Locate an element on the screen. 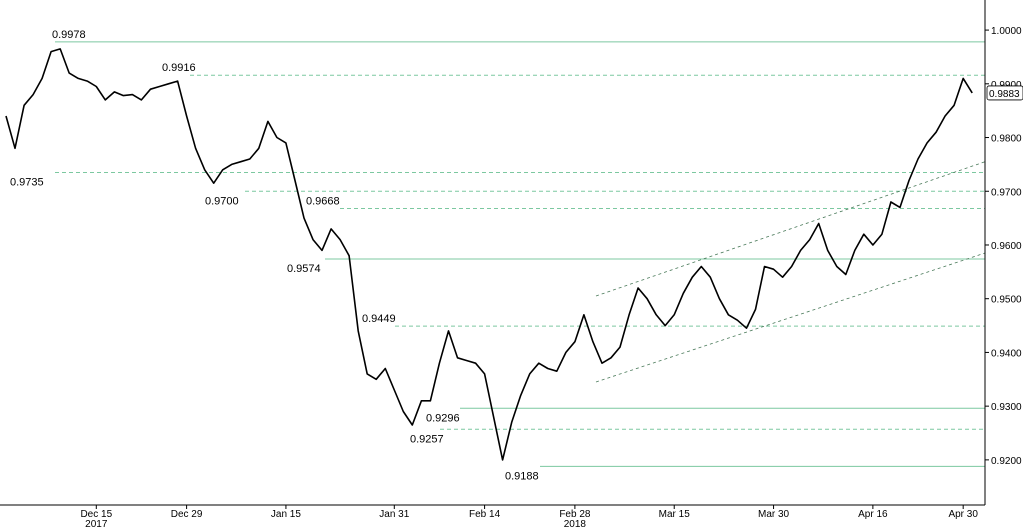 The width and height of the screenshot is (1023, 529). y-tick-label: 0.9600 is located at coordinates (1006, 246).